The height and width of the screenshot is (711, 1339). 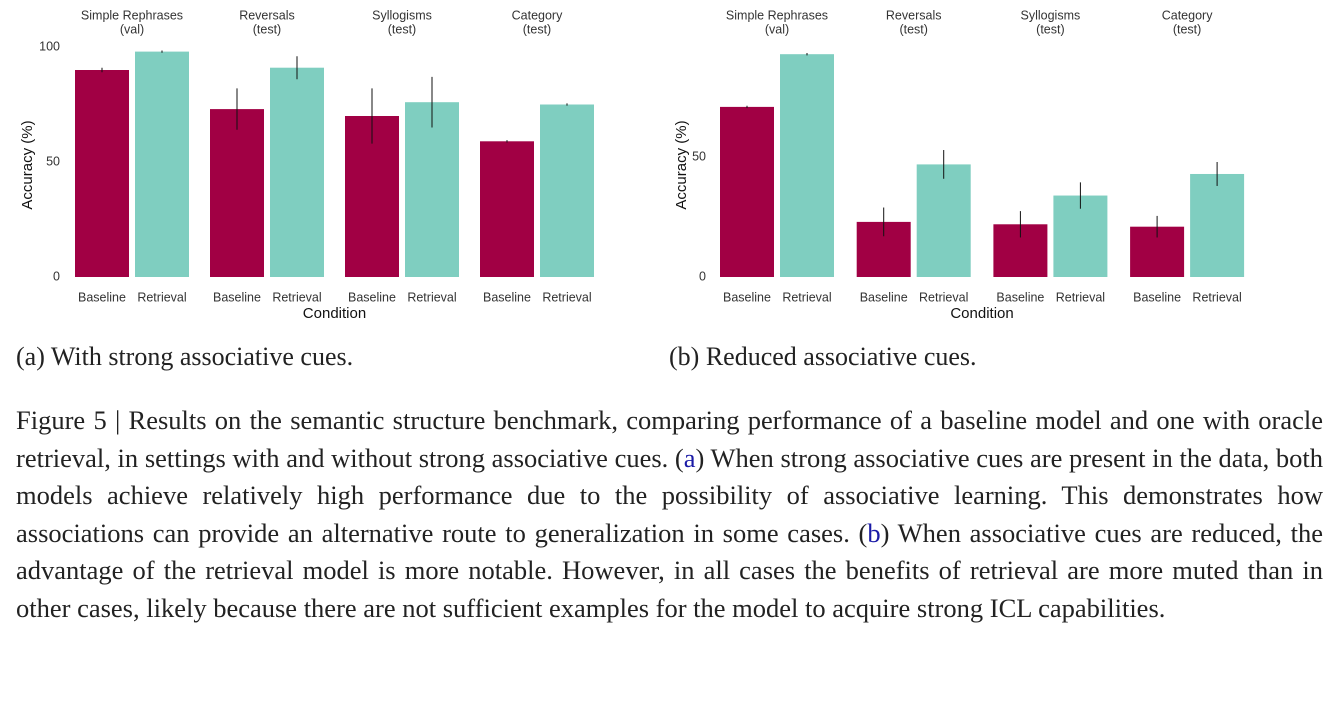 I want to click on y-tick-label: 100, so click(x=49, y=46).